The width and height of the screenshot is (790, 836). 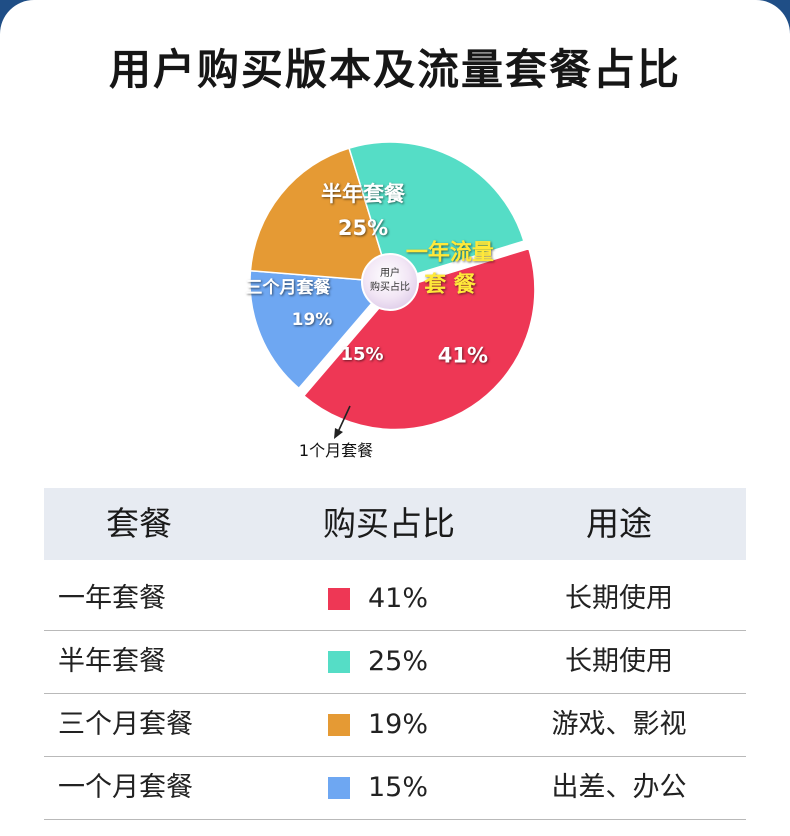 What do you see at coordinates (398, 724) in the screenshot?
I see `share-value: 19%` at bounding box center [398, 724].